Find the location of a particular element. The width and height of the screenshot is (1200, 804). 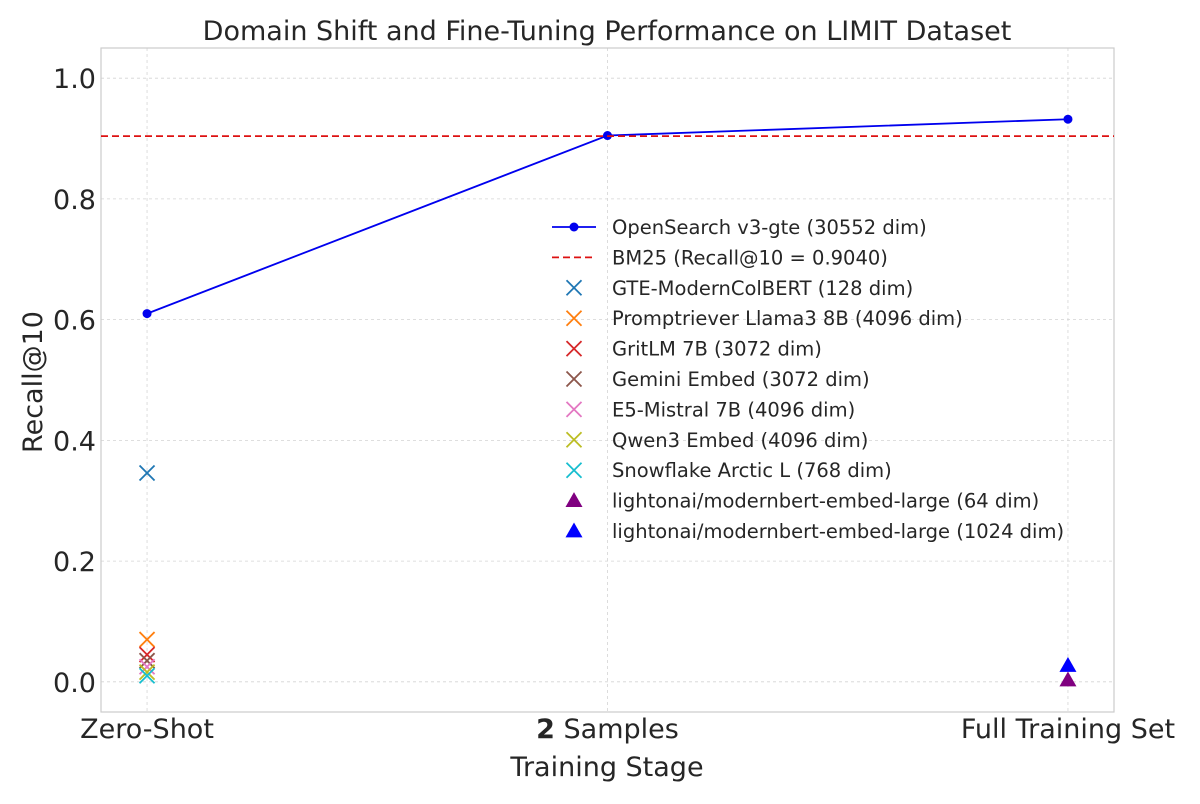

legend-entry-7: Qwen3 Embed (4096 dim) is located at coordinates (716, 440).